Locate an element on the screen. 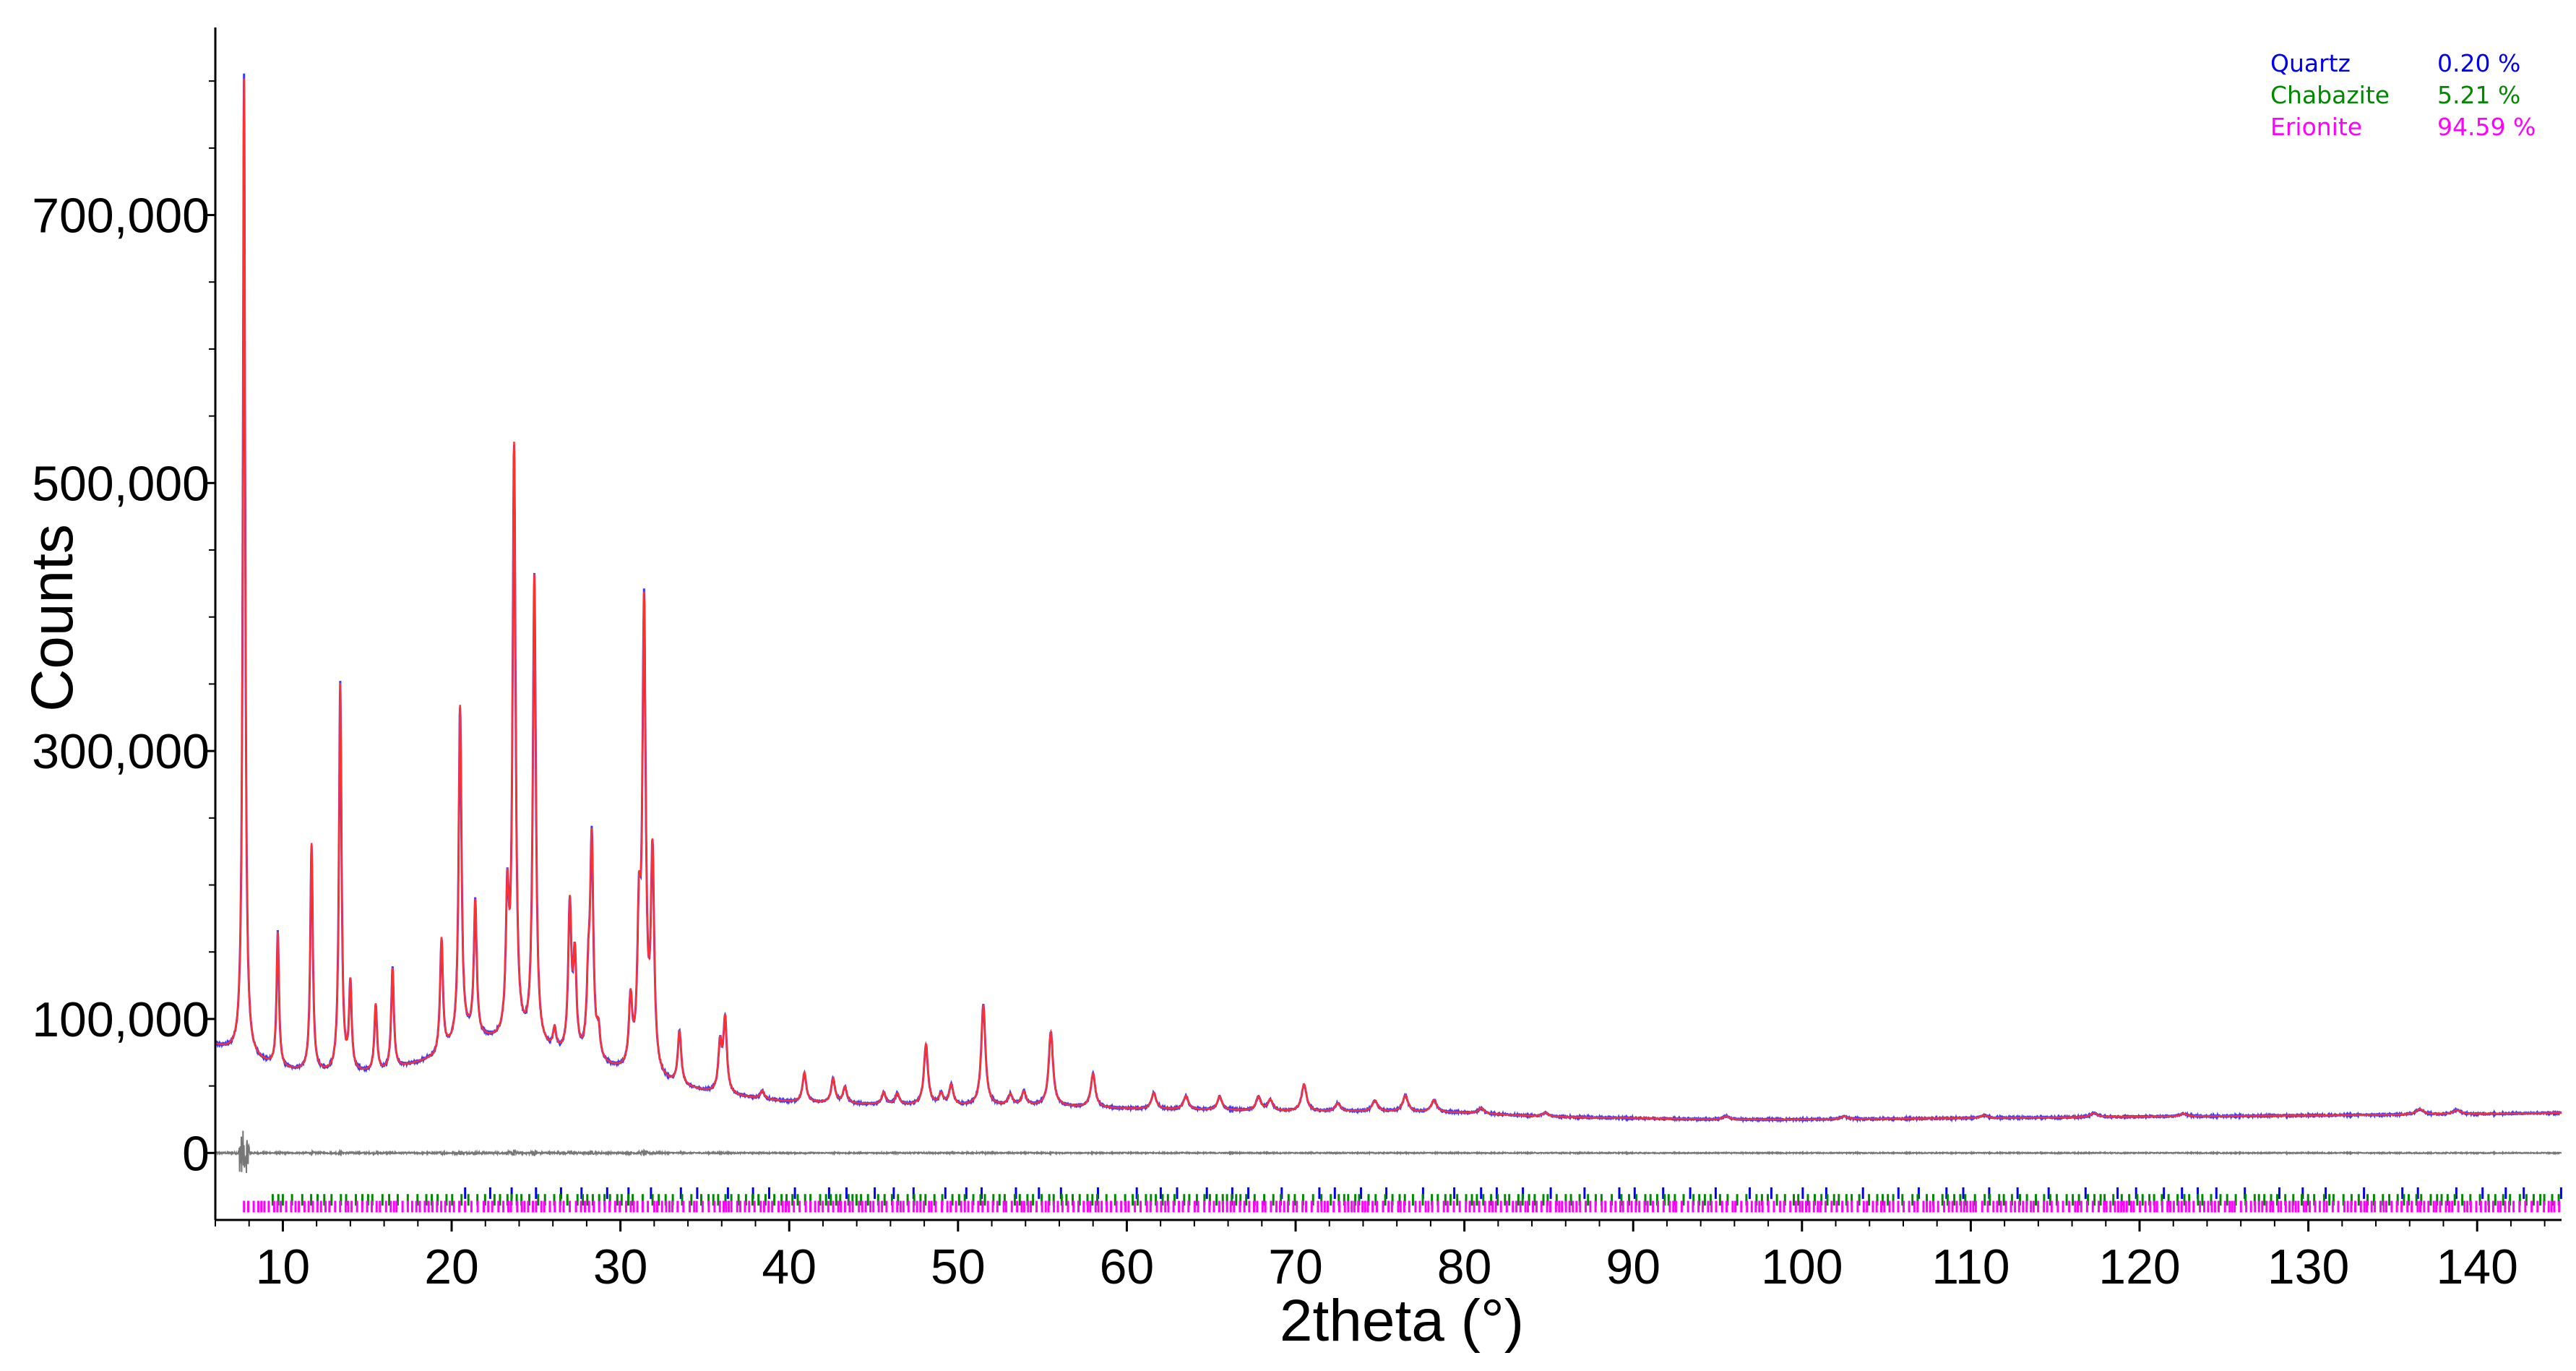  x-tick-label: 90 is located at coordinates (1633, 1266).